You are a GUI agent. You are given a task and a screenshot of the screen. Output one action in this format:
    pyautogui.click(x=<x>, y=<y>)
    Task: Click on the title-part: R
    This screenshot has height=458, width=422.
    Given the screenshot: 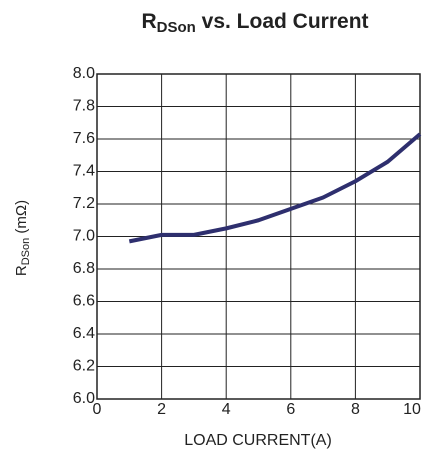 What is the action you would take?
    pyautogui.click(x=148, y=21)
    